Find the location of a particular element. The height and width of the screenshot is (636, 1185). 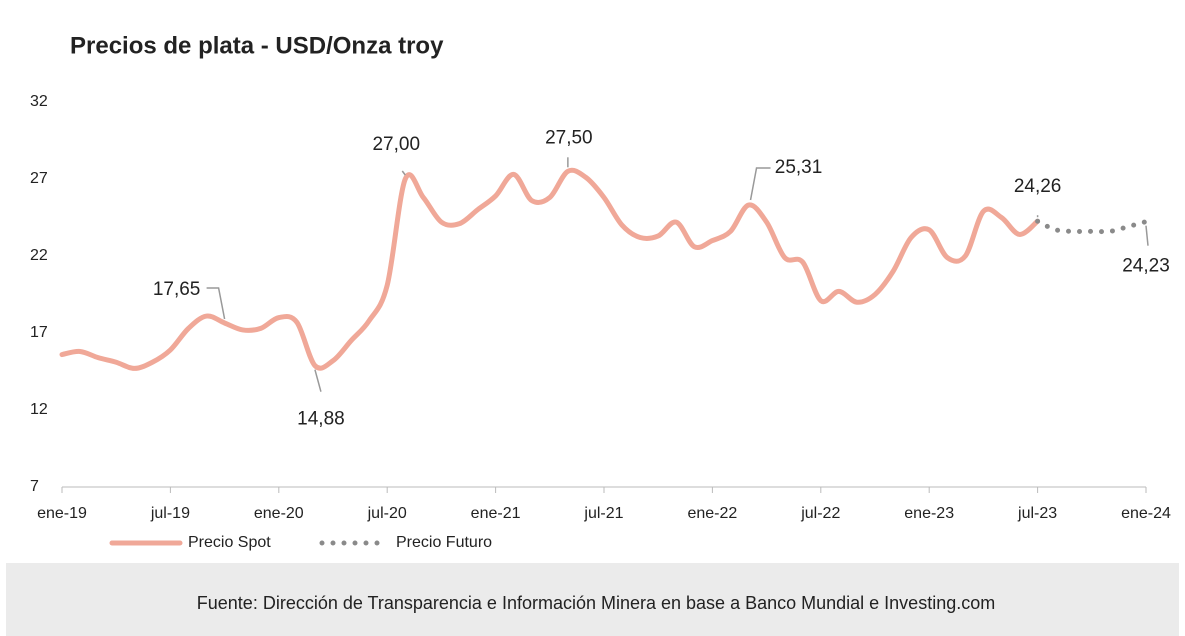

y-tick-label: 12 is located at coordinates (39, 409).